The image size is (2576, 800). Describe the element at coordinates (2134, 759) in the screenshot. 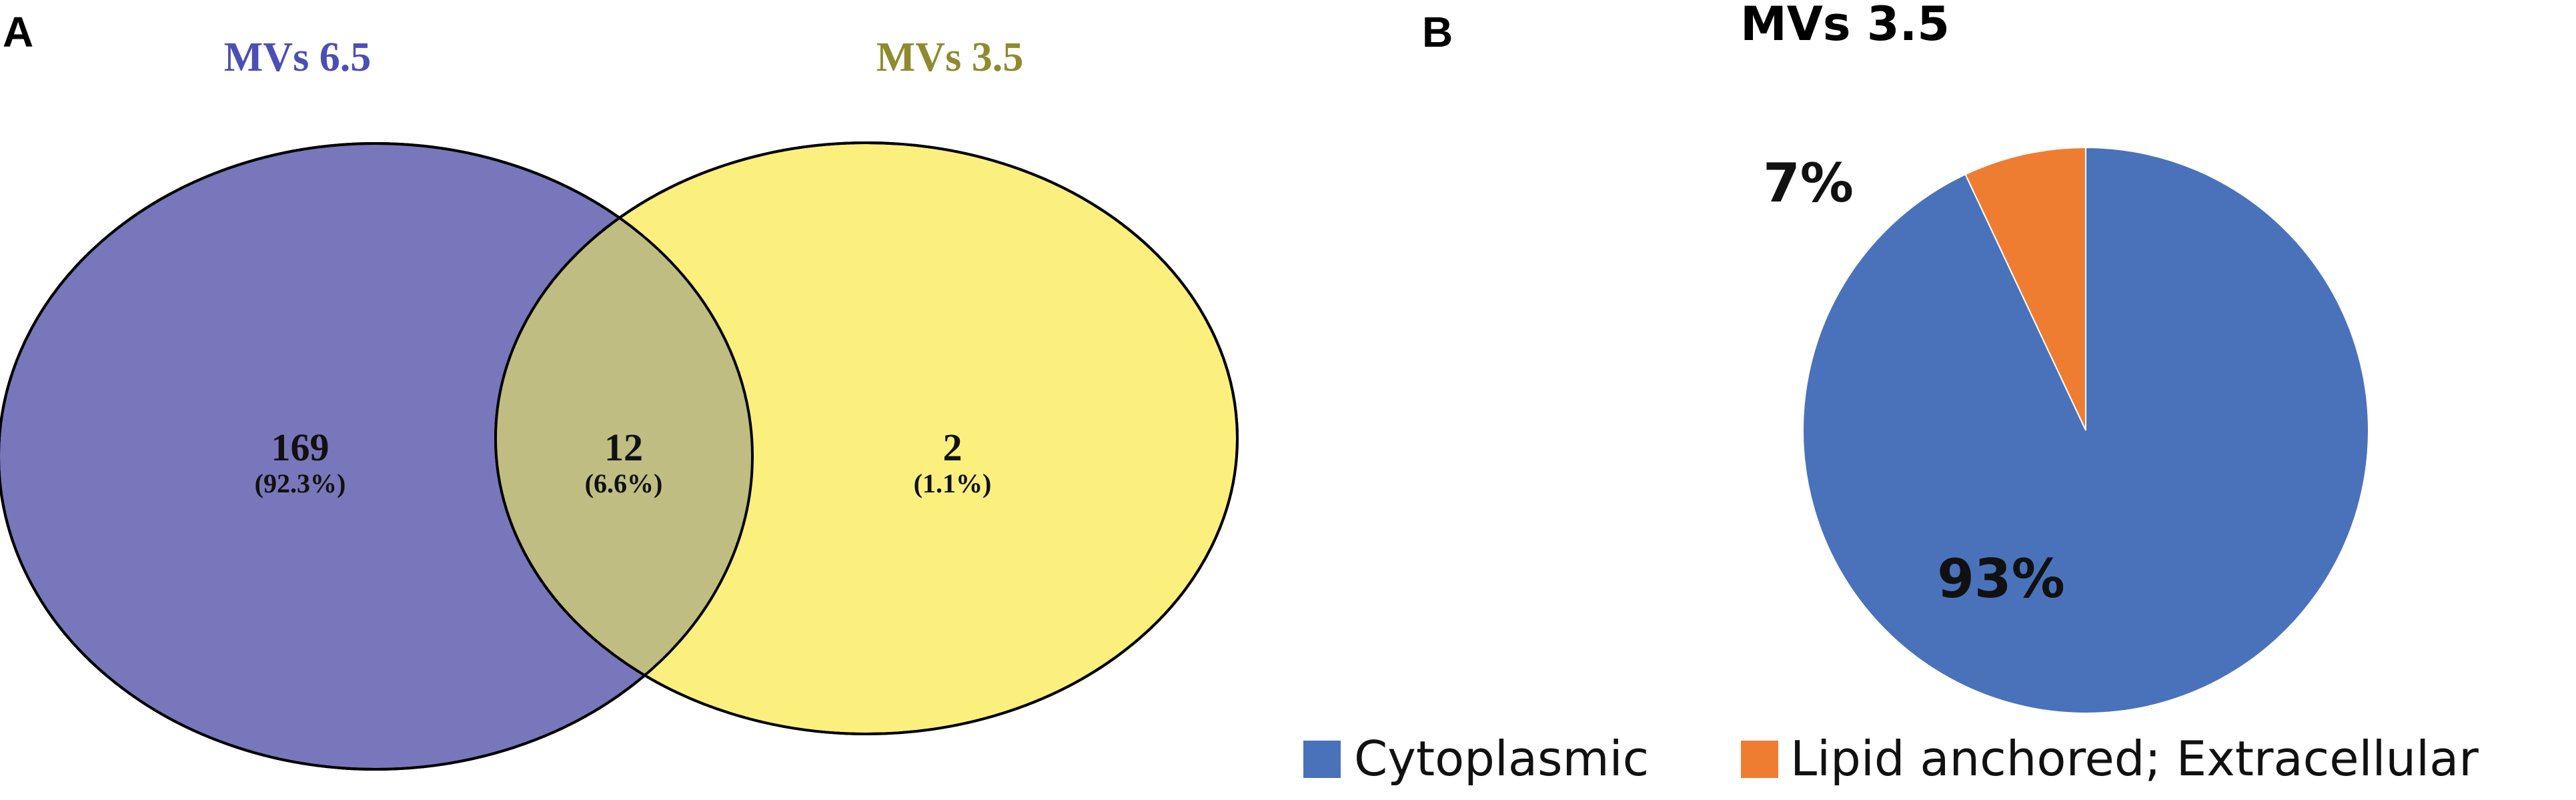

I see `legend-label-lipid-anchored: Lipid anchored; Extracellular` at that location.